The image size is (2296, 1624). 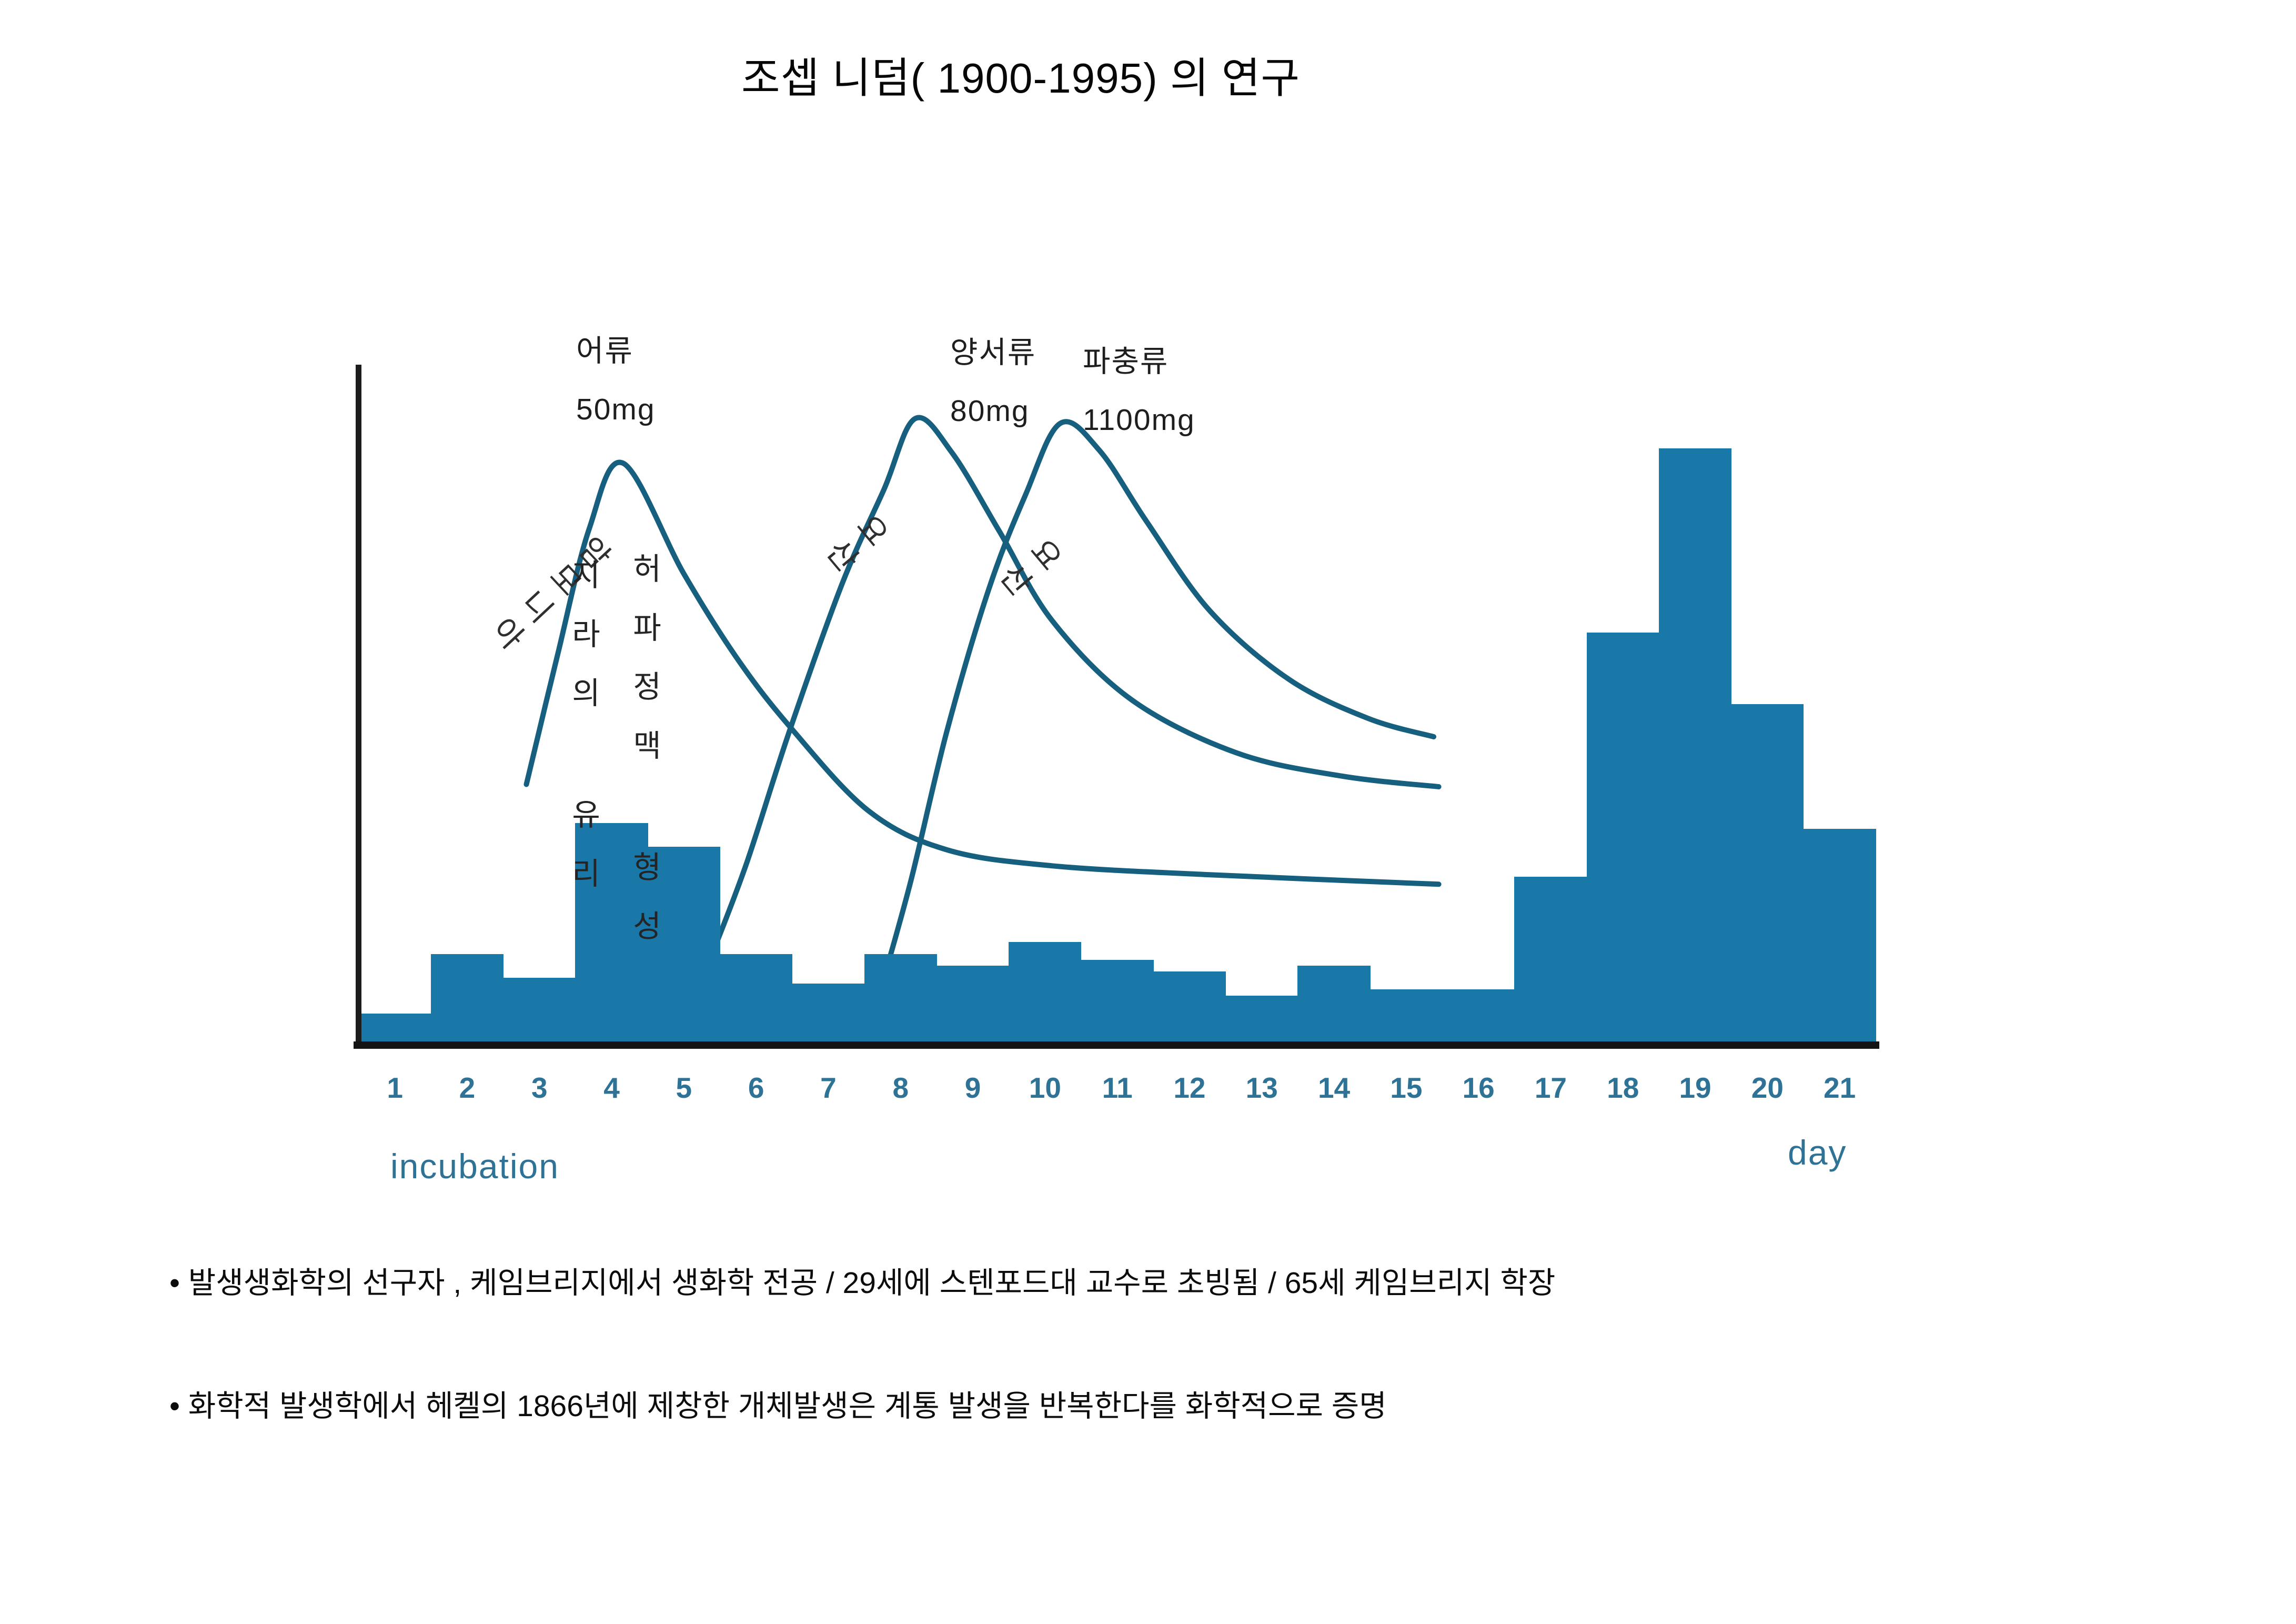 I want to click on label-amphibian-amount: 80mg, so click(x=990, y=411).